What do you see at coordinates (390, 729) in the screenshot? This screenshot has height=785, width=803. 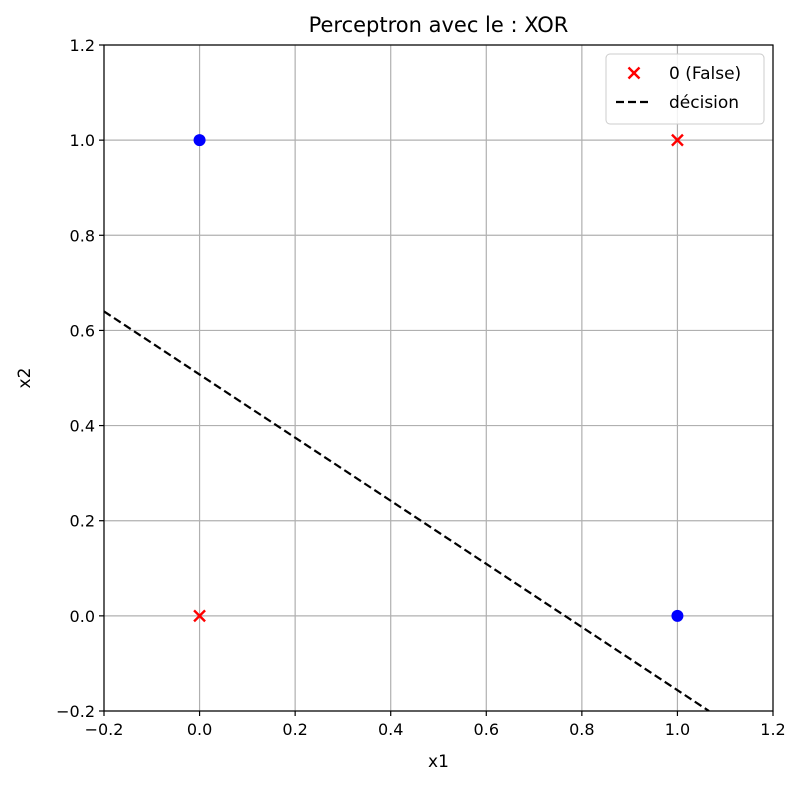 I see `x-tick-label: 0.4` at bounding box center [390, 729].